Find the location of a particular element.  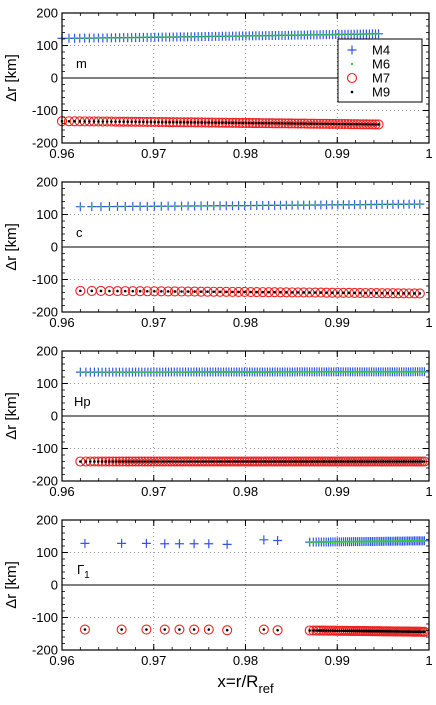

data-point-M4 is located at coordinates (146, 543).